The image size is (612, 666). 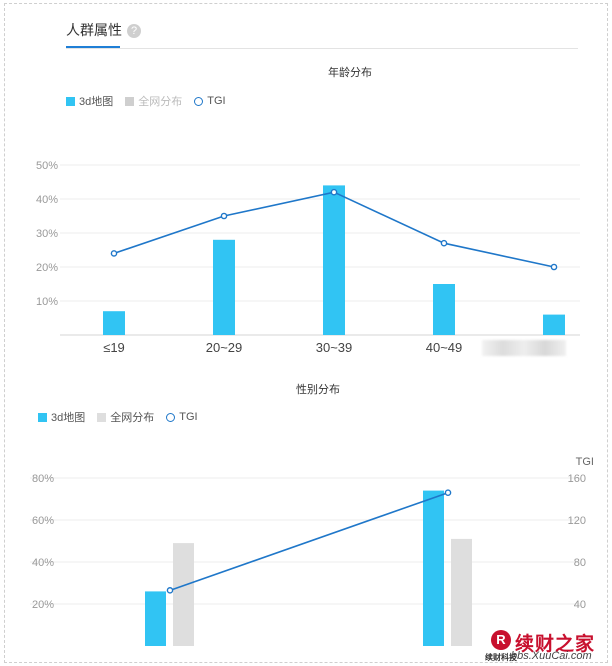 What do you see at coordinates (43, 563) in the screenshot?
I see `gender-ytick-label: 40%` at bounding box center [43, 563].